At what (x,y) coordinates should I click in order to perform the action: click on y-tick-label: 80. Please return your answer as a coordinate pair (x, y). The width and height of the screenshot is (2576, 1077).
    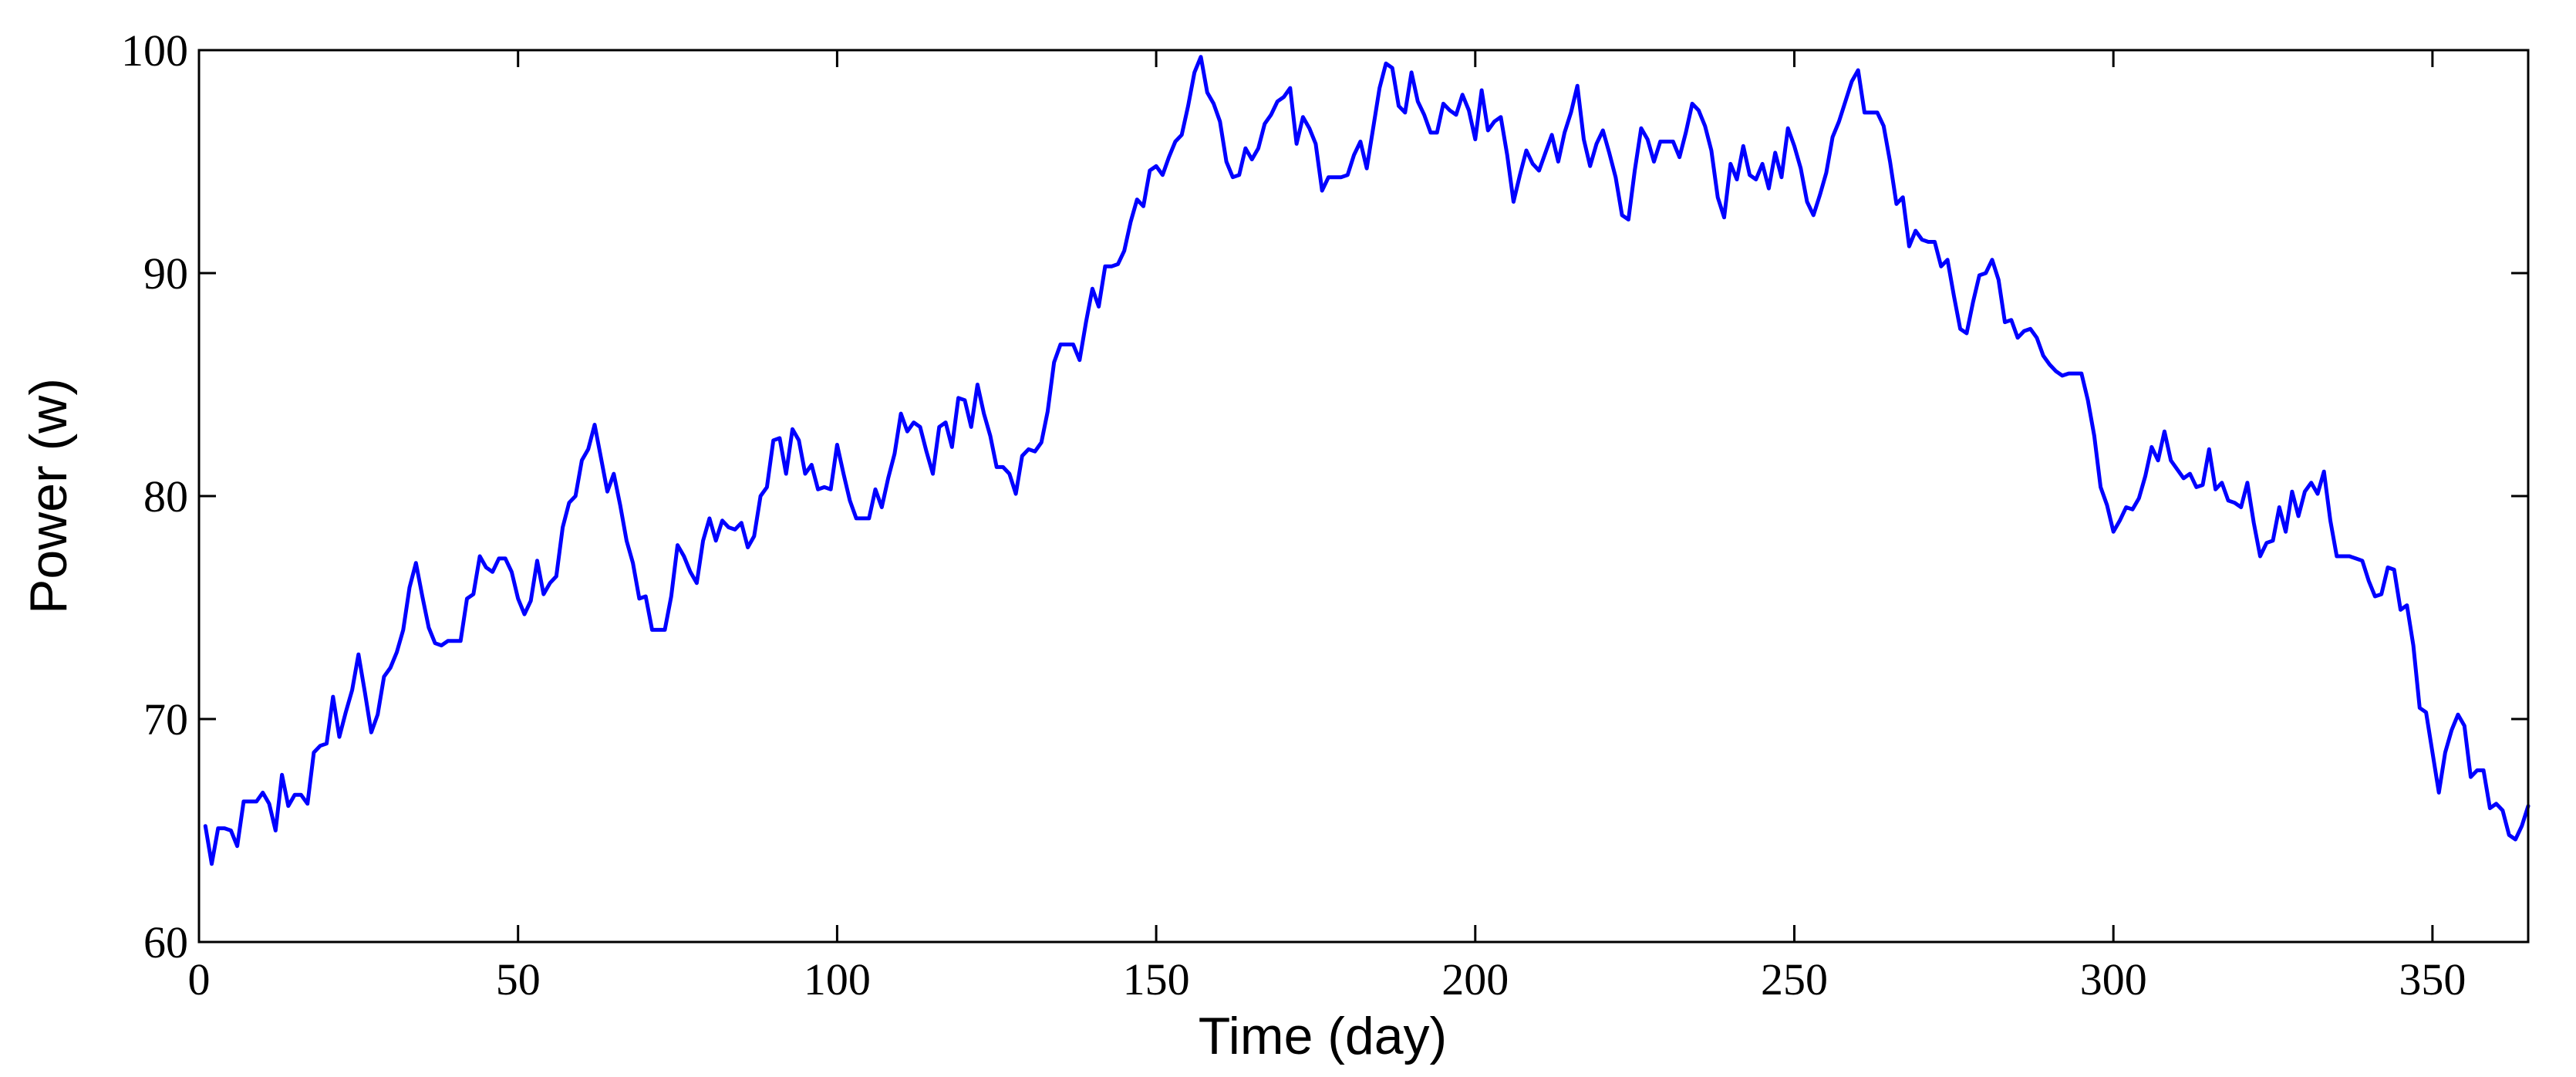
    Looking at the image, I should click on (165, 496).